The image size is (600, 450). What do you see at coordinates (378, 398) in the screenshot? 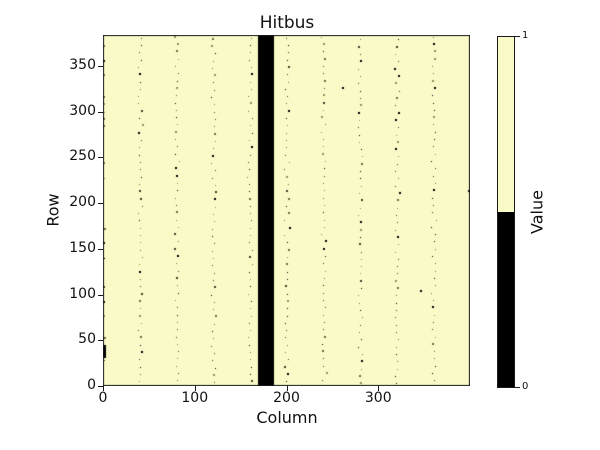
I see `x-tick-label: 300` at bounding box center [378, 398].